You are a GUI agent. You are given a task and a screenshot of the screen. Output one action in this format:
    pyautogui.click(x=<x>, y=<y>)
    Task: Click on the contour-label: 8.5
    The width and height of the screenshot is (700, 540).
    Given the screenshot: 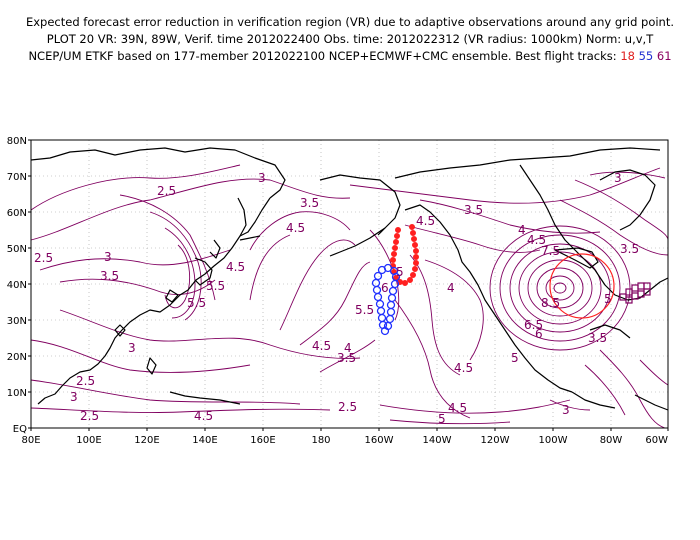 What is the action you would take?
    pyautogui.click(x=550, y=303)
    